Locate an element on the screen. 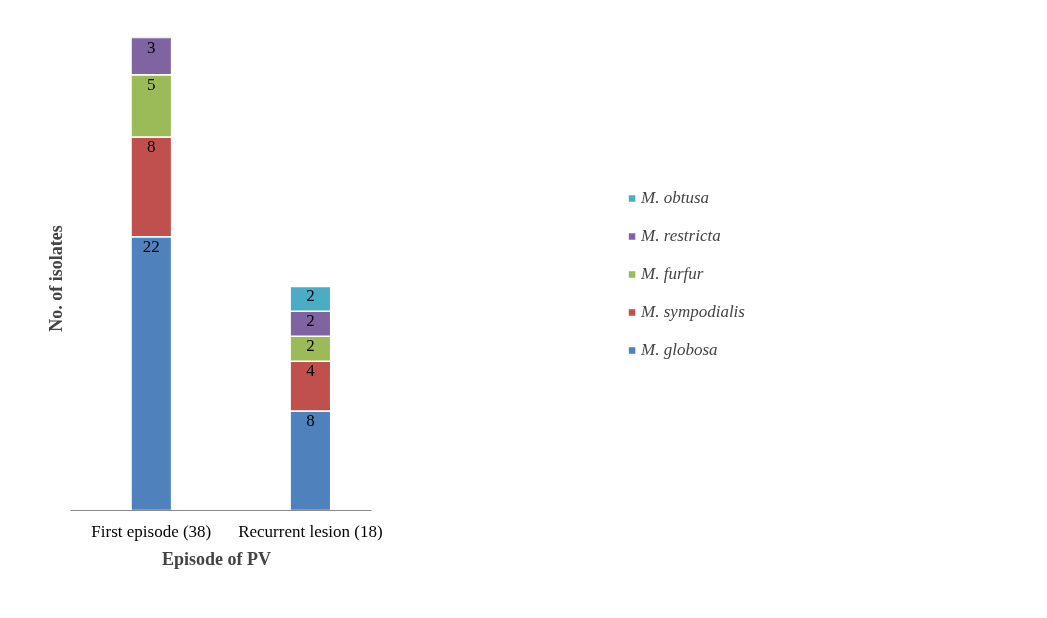  data-label: 4 is located at coordinates (311, 371).